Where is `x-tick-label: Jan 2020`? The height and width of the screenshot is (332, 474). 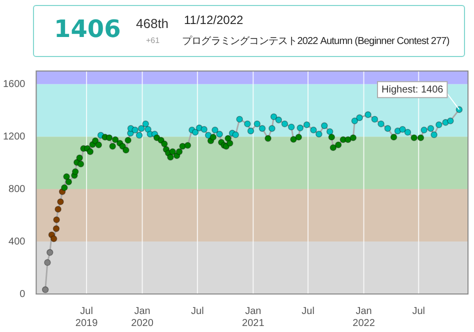 x-tick-label: Jan 2020 is located at coordinates (142, 317).